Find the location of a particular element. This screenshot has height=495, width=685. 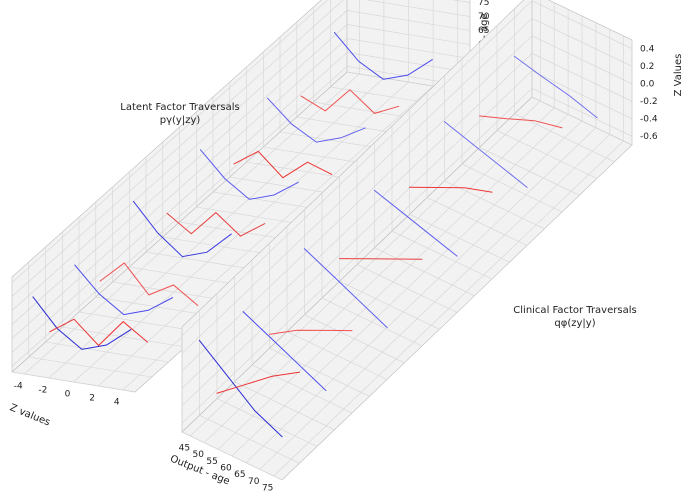

x-axis-label: Z values is located at coordinates (30, 415).